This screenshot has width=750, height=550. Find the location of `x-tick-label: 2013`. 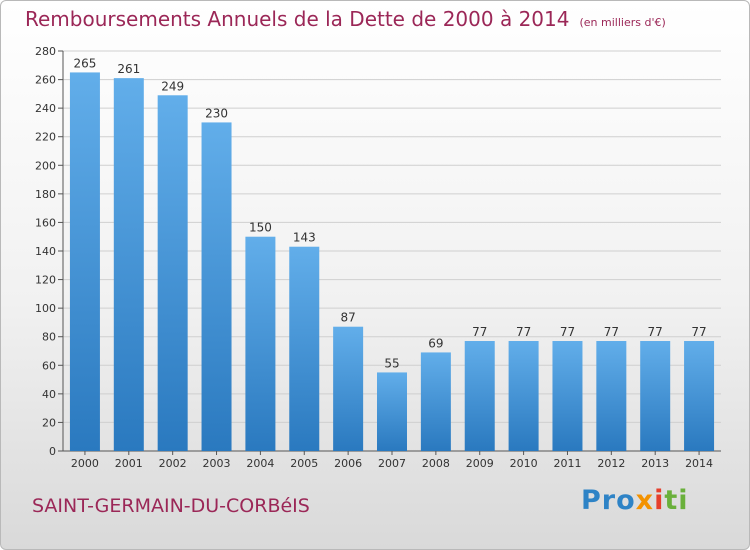

x-tick-label: 2013 is located at coordinates (655, 463).